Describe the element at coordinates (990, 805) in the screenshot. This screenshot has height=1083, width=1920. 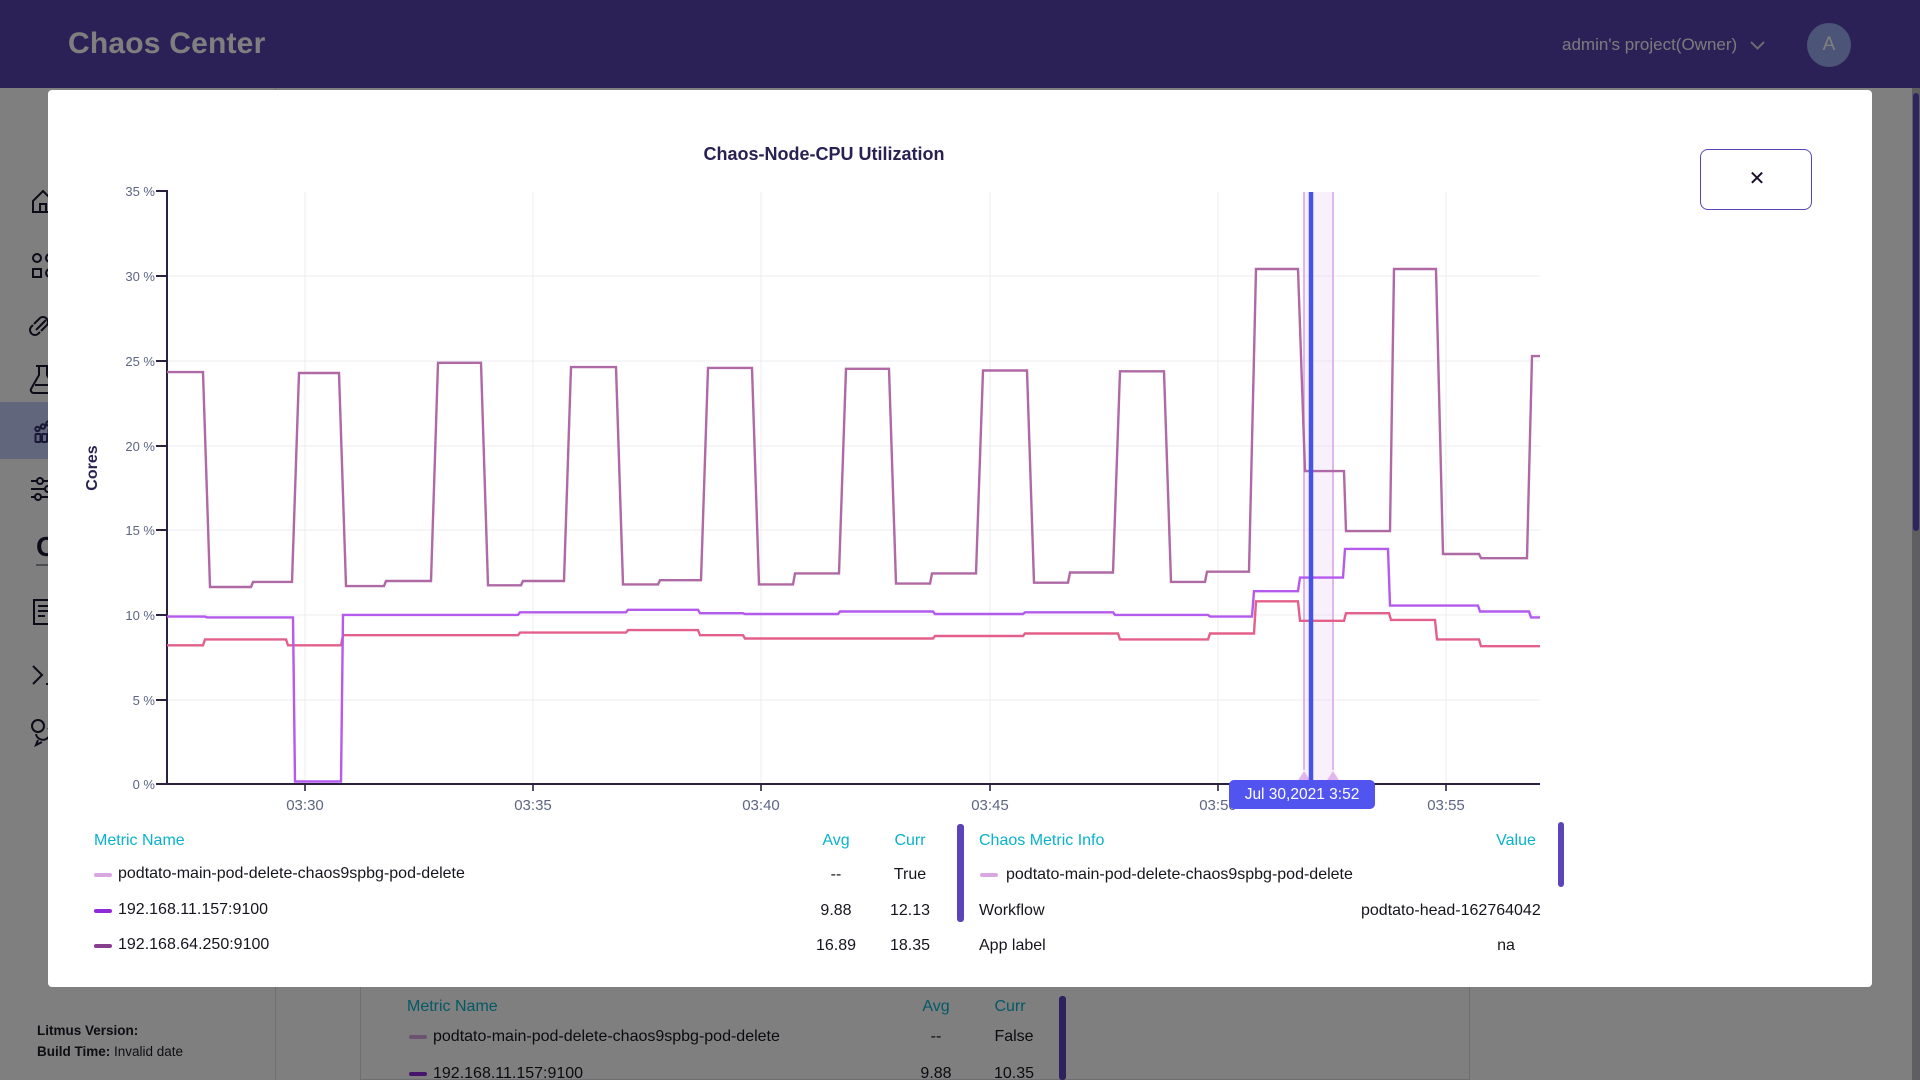
I see `svg-text: 03:45` at that location.